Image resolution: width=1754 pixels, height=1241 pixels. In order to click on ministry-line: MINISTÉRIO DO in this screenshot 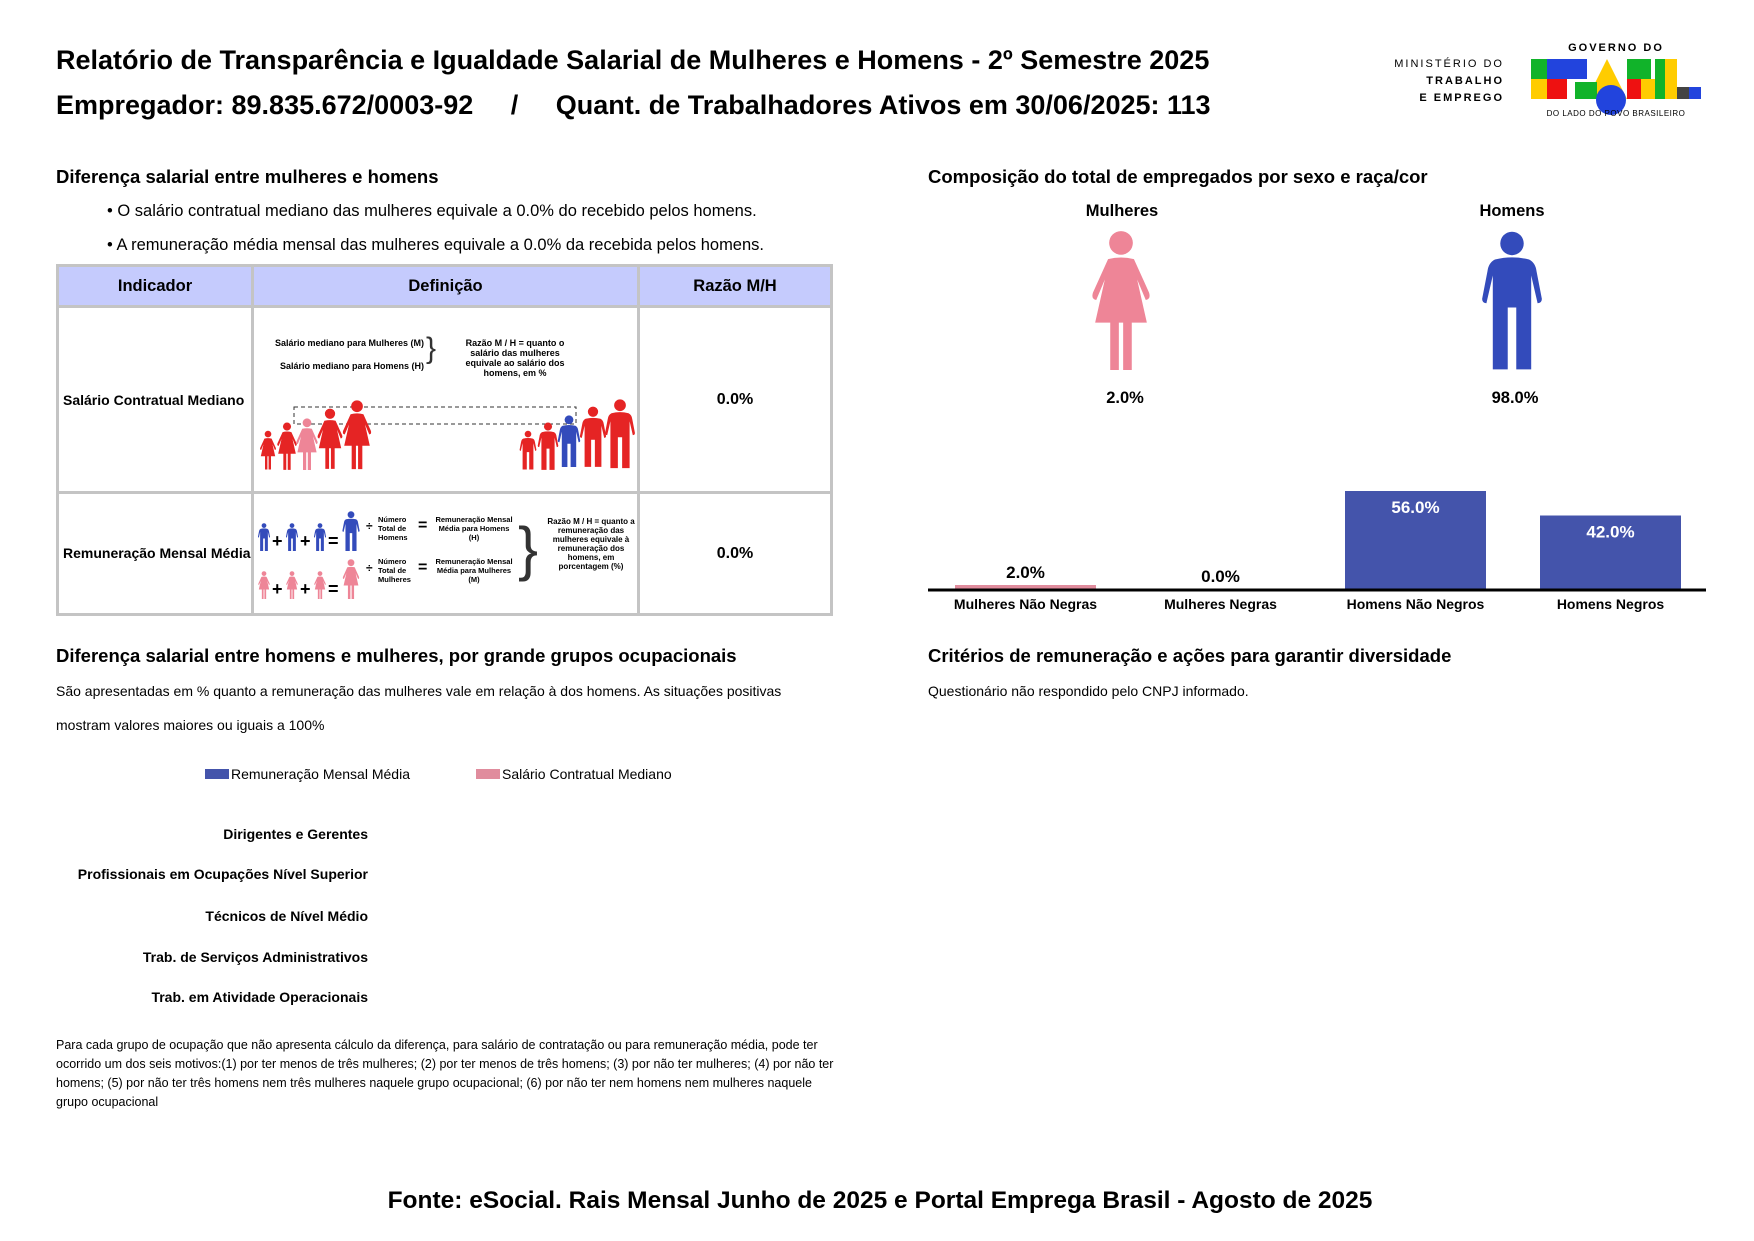, I will do `click(1449, 64)`.